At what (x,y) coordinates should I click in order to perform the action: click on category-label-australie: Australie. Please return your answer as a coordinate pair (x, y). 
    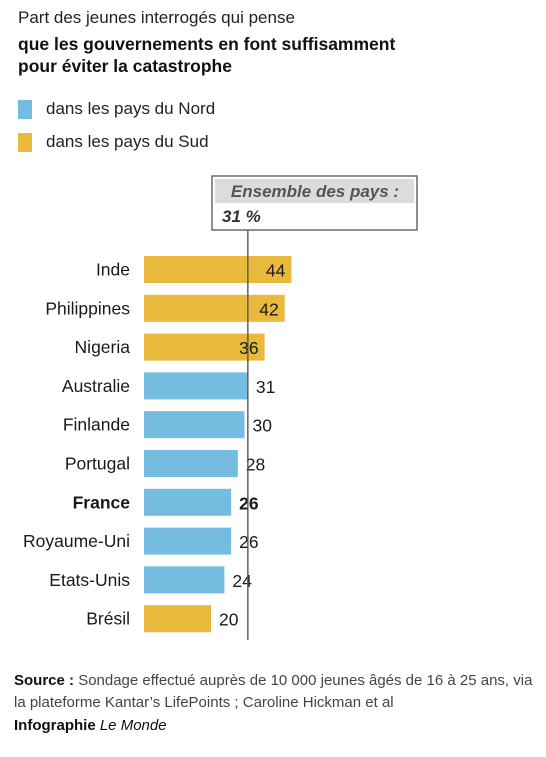
    Looking at the image, I should click on (96, 386).